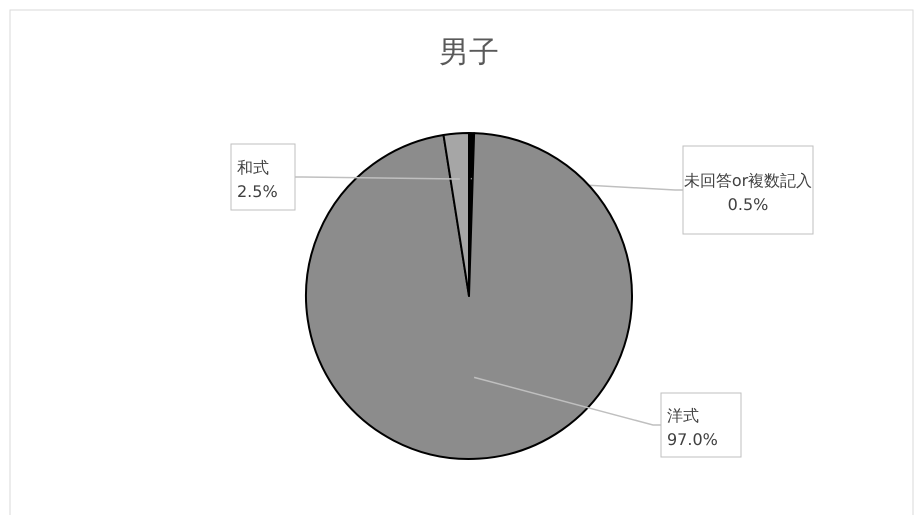  I want to click on slice-label: 未回答or複数記入, so click(748, 180).